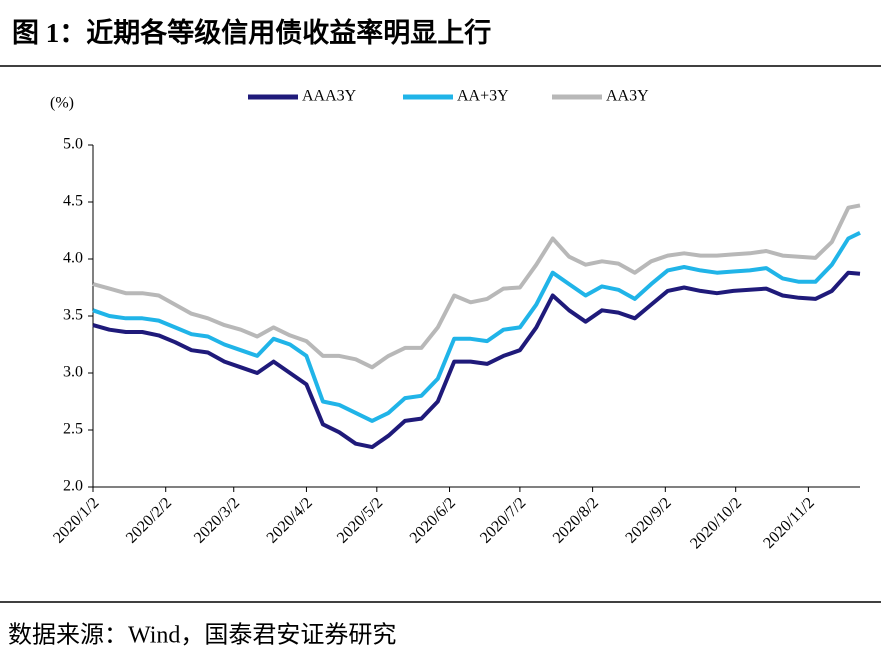  Describe the element at coordinates (73, 315) in the screenshot. I see `y-tick-label: 3.5` at that location.